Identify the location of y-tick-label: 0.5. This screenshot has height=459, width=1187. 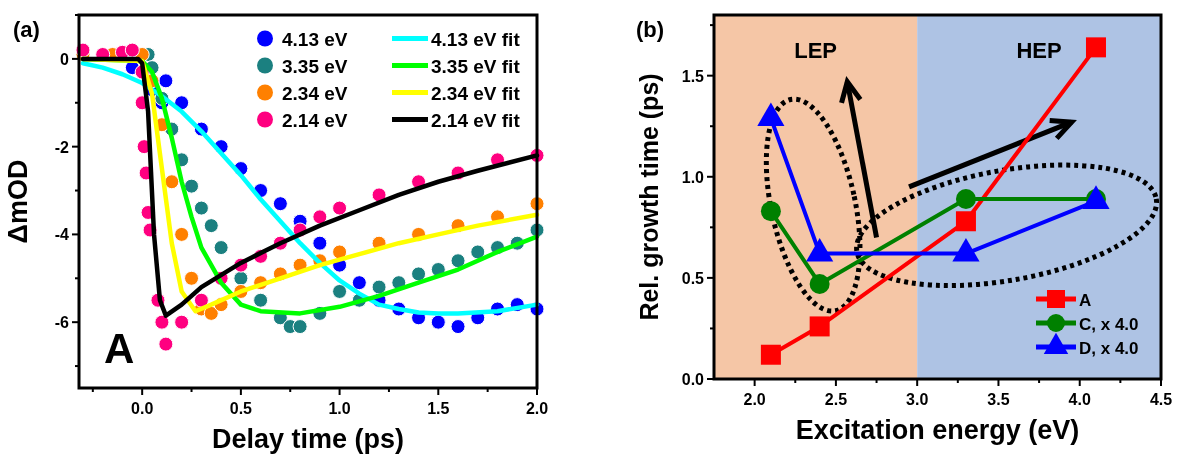
(693, 278).